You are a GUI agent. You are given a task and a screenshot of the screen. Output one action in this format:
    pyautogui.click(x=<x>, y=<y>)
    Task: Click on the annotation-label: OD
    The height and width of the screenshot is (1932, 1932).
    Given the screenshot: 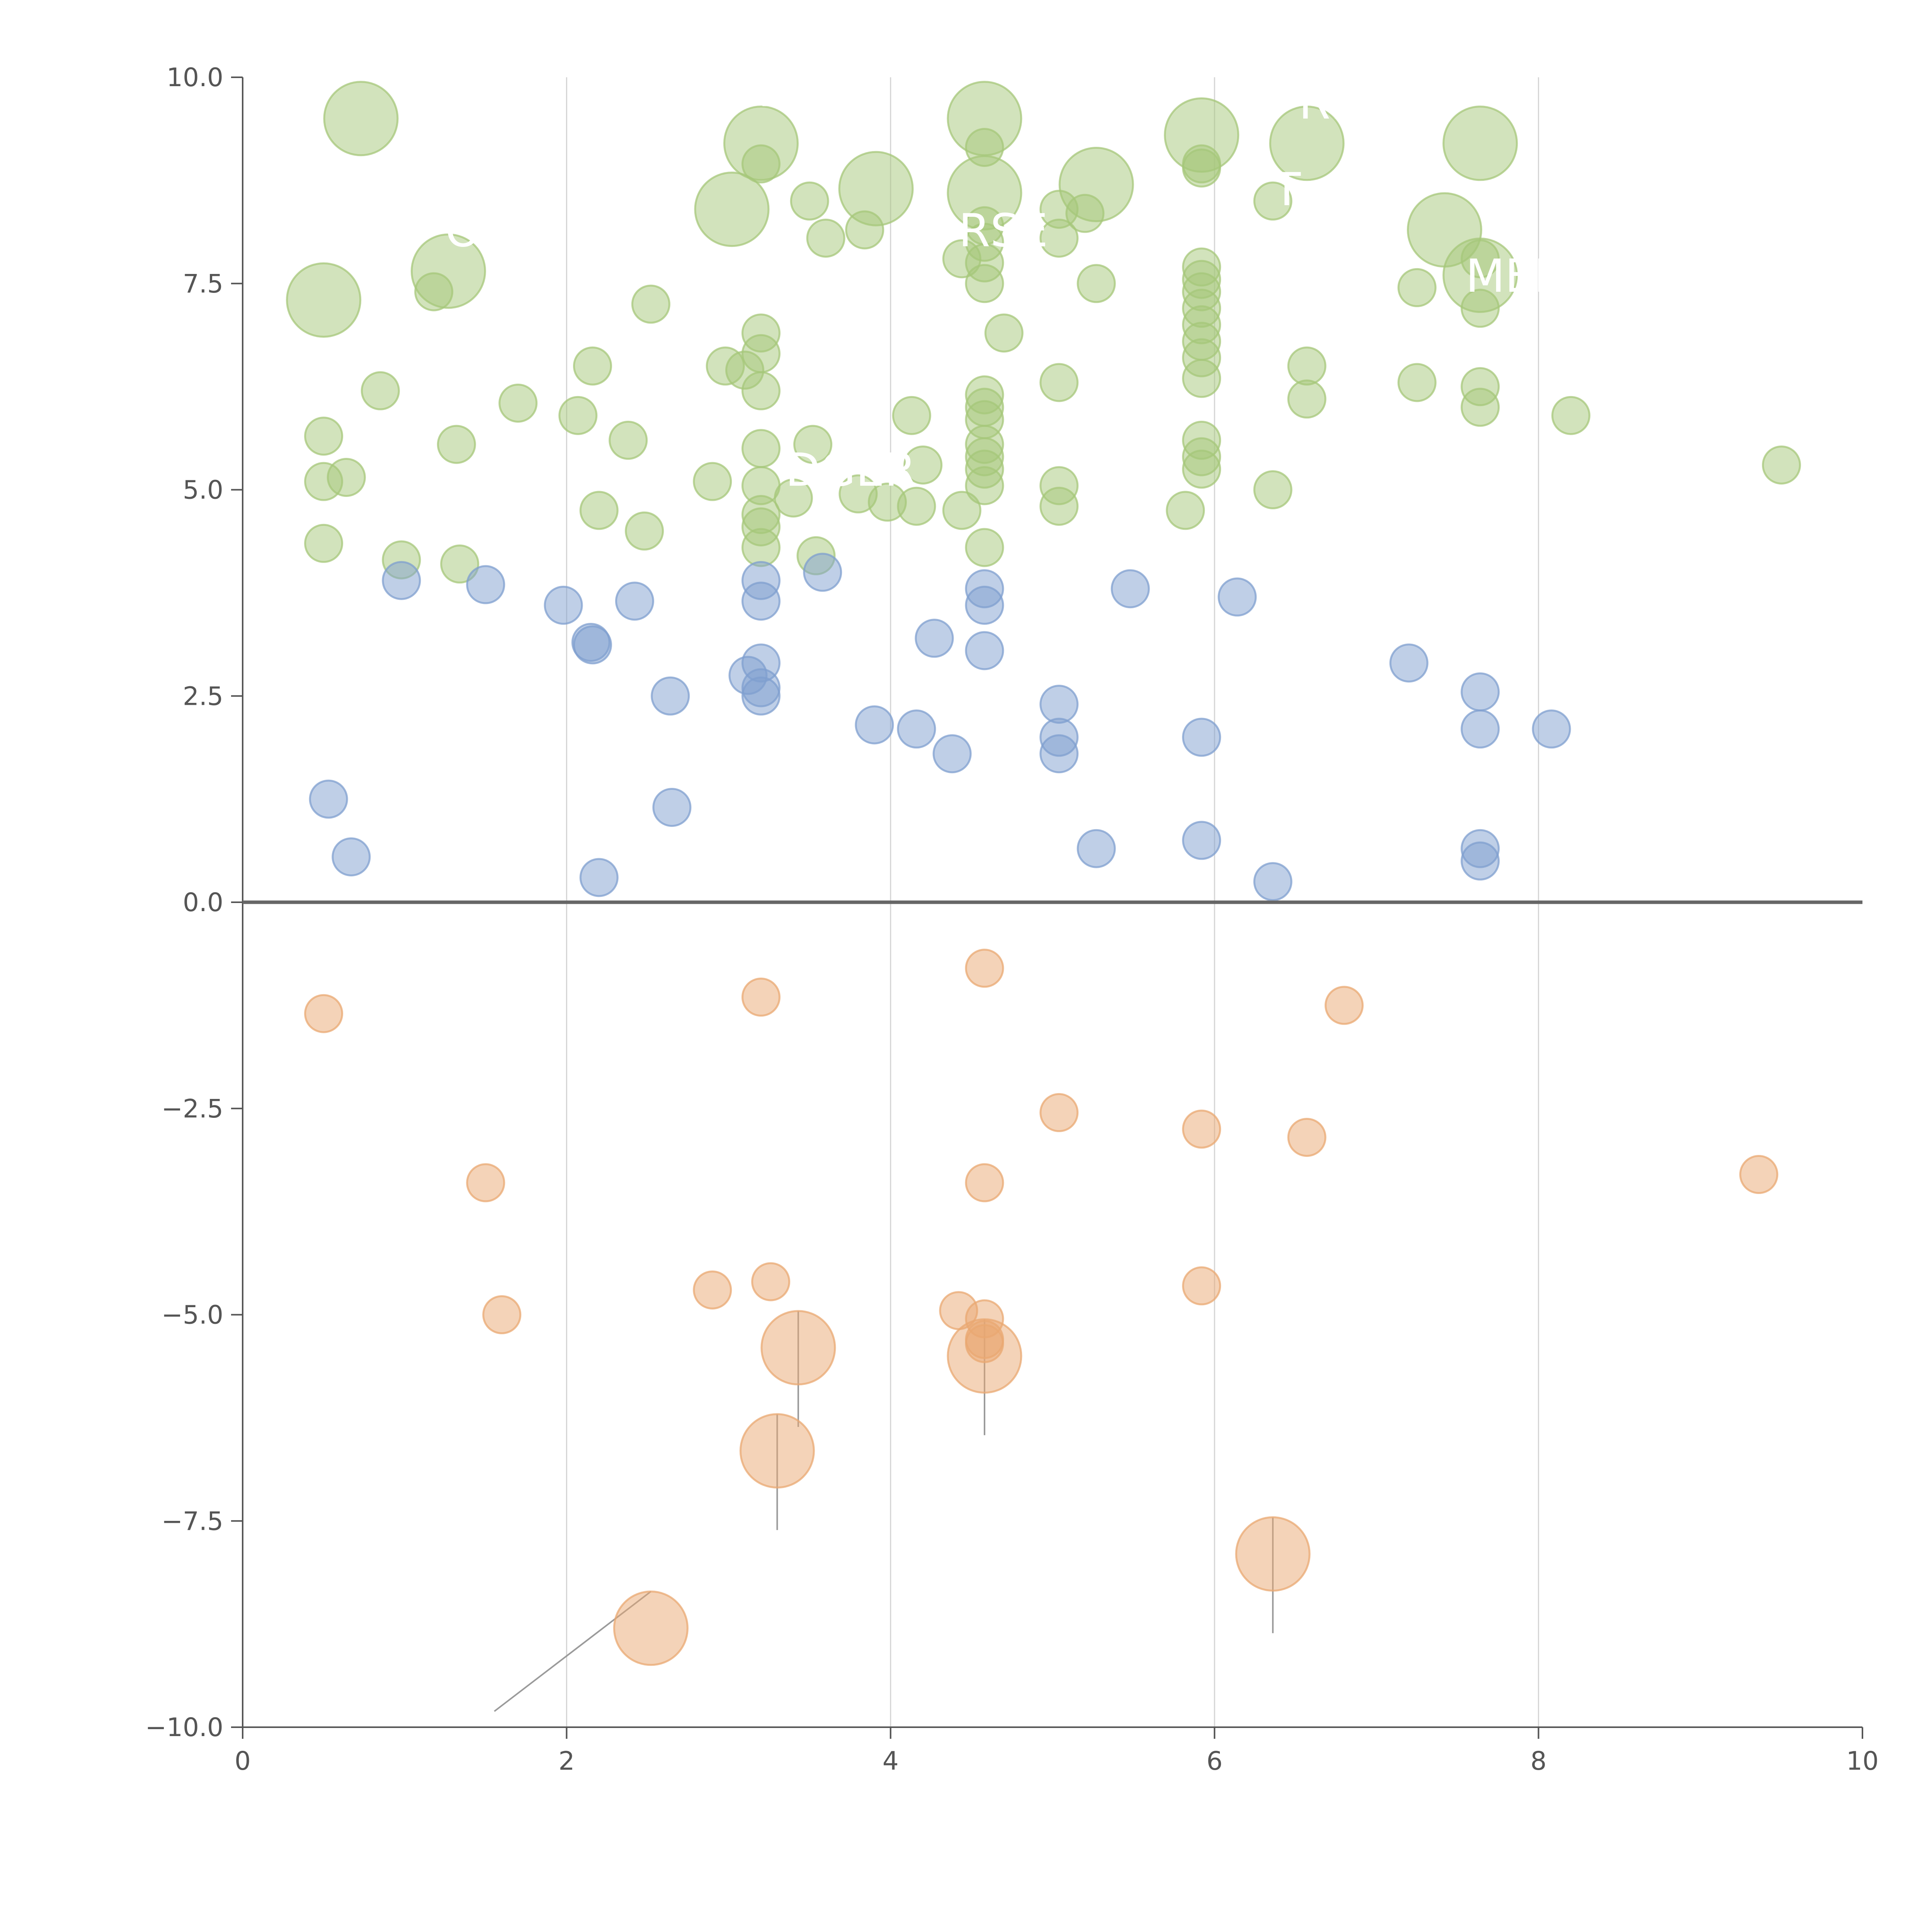 What is the action you would take?
    pyautogui.click(x=481, y=230)
    